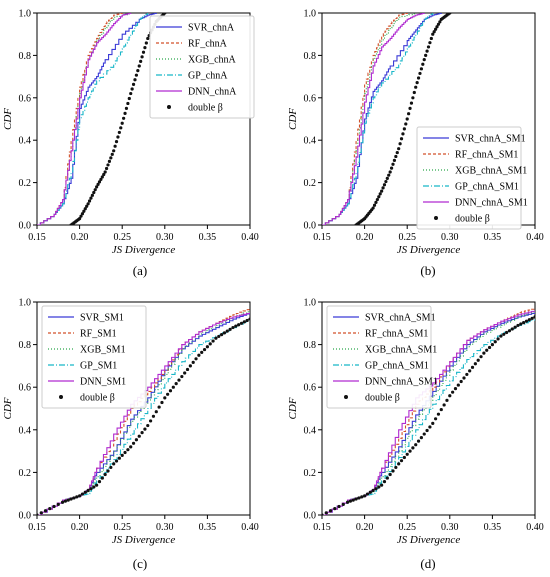 Image resolution: width=550 pixels, height=577 pixels. I want to click on y-tick-label: 0.6, so click(25, 98).